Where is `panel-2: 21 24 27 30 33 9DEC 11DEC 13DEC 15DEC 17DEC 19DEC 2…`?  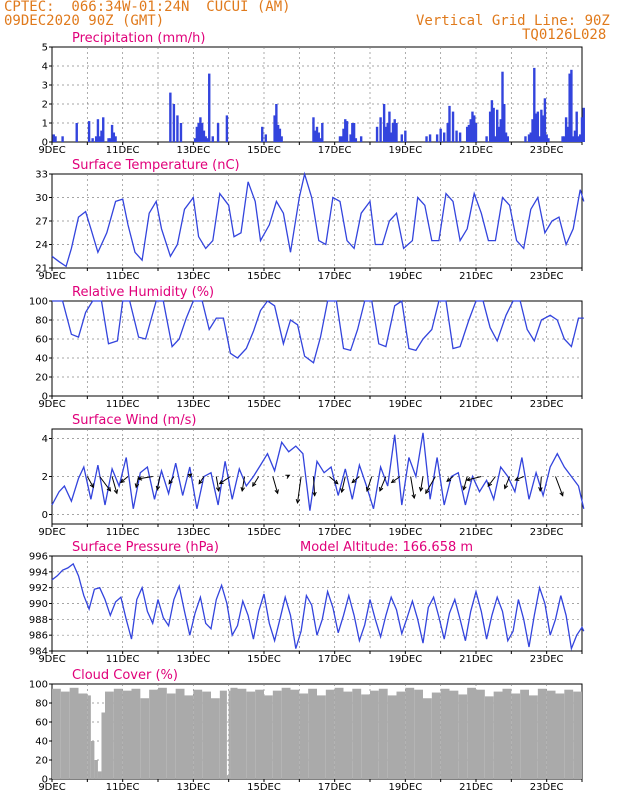 panel-2: 21 24 27 30 33 9DEC 11DEC 13DEC 15DEC 17DEC 19DEC 2… is located at coordinates (310, 220).